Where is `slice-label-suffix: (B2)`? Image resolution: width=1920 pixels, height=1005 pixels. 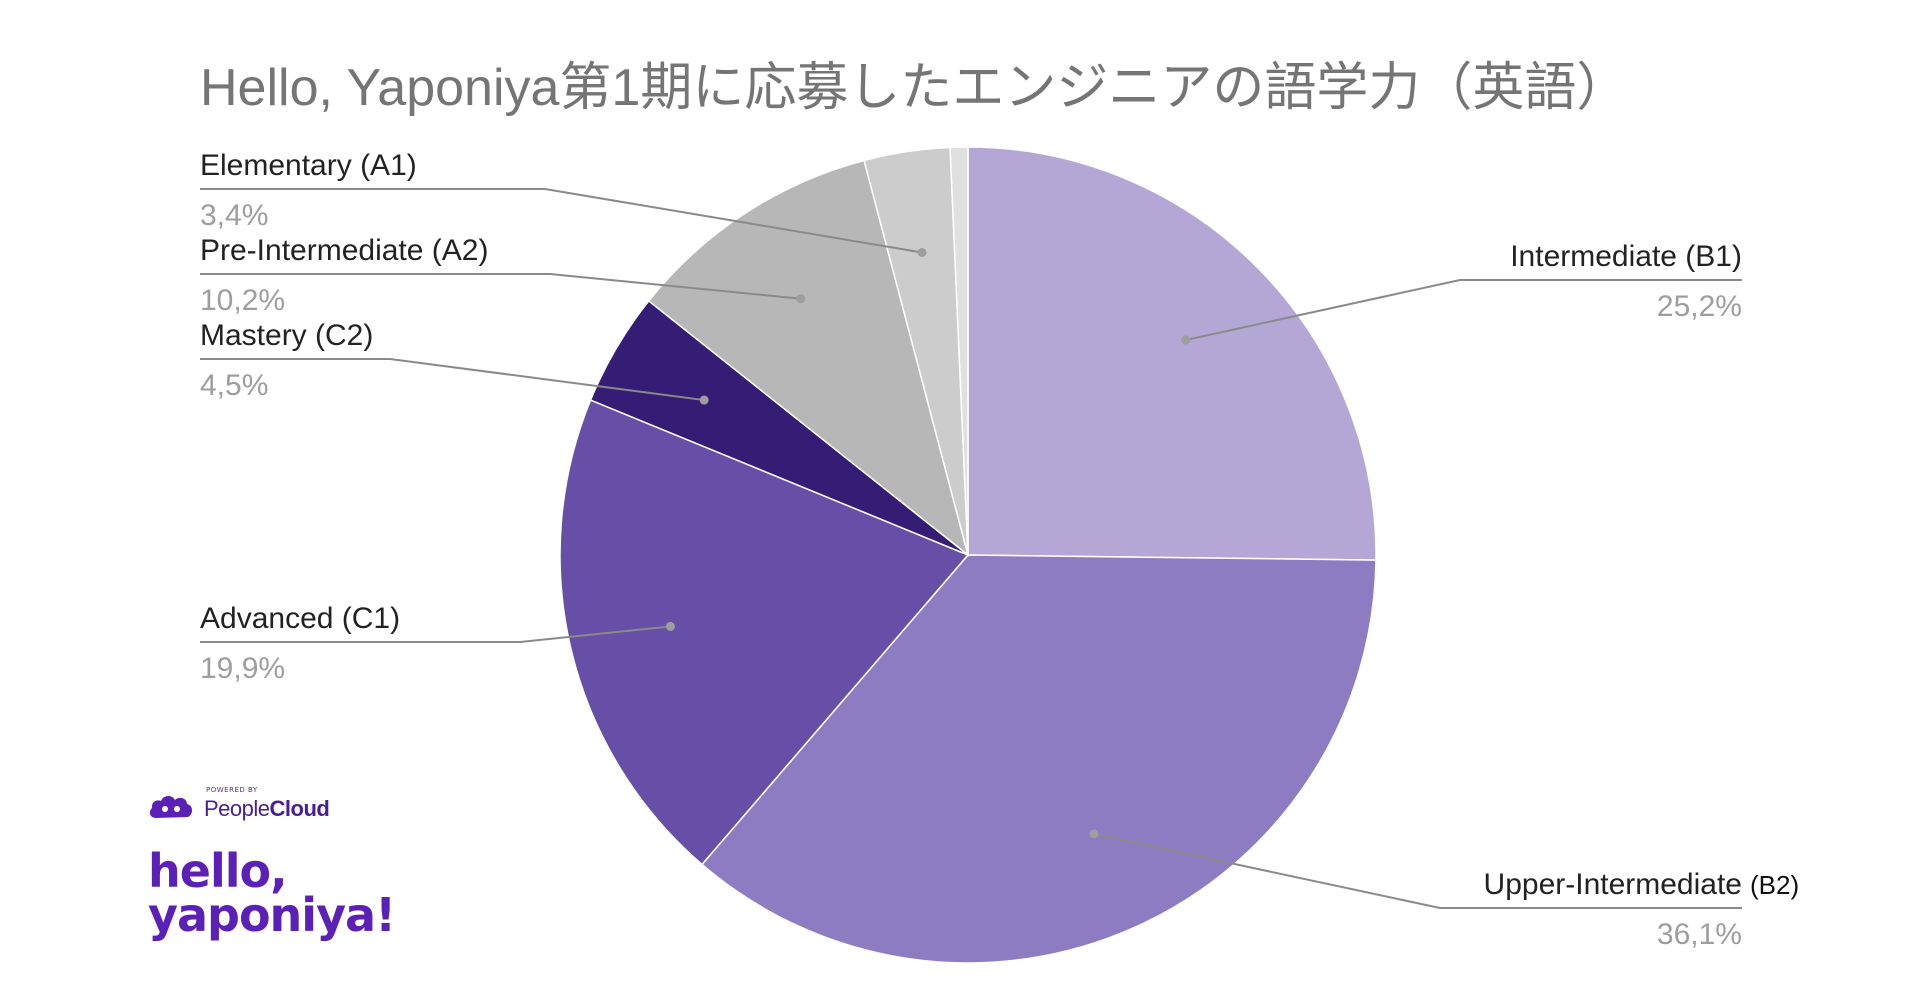
slice-label-suffix: (B2) is located at coordinates (1774, 885).